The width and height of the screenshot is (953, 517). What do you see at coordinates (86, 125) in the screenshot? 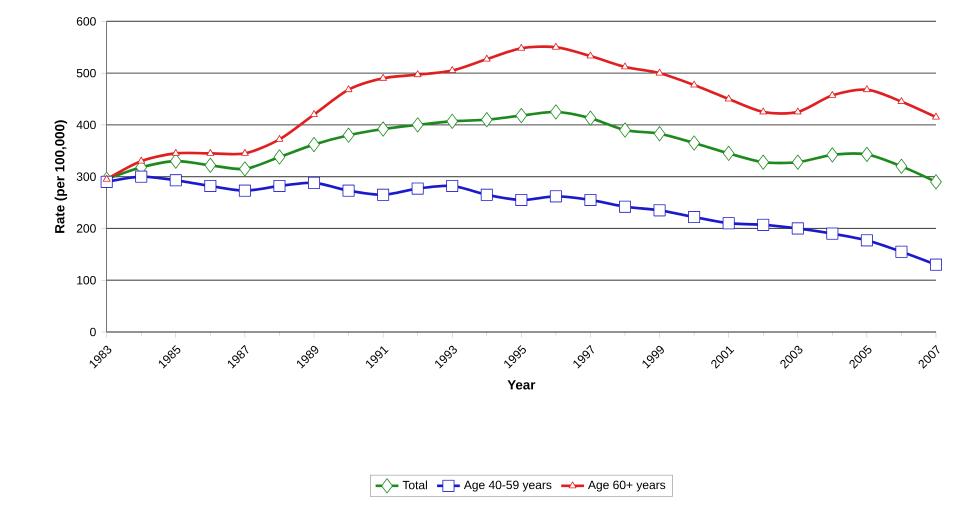
I see `y-tick-label: 400` at bounding box center [86, 125].